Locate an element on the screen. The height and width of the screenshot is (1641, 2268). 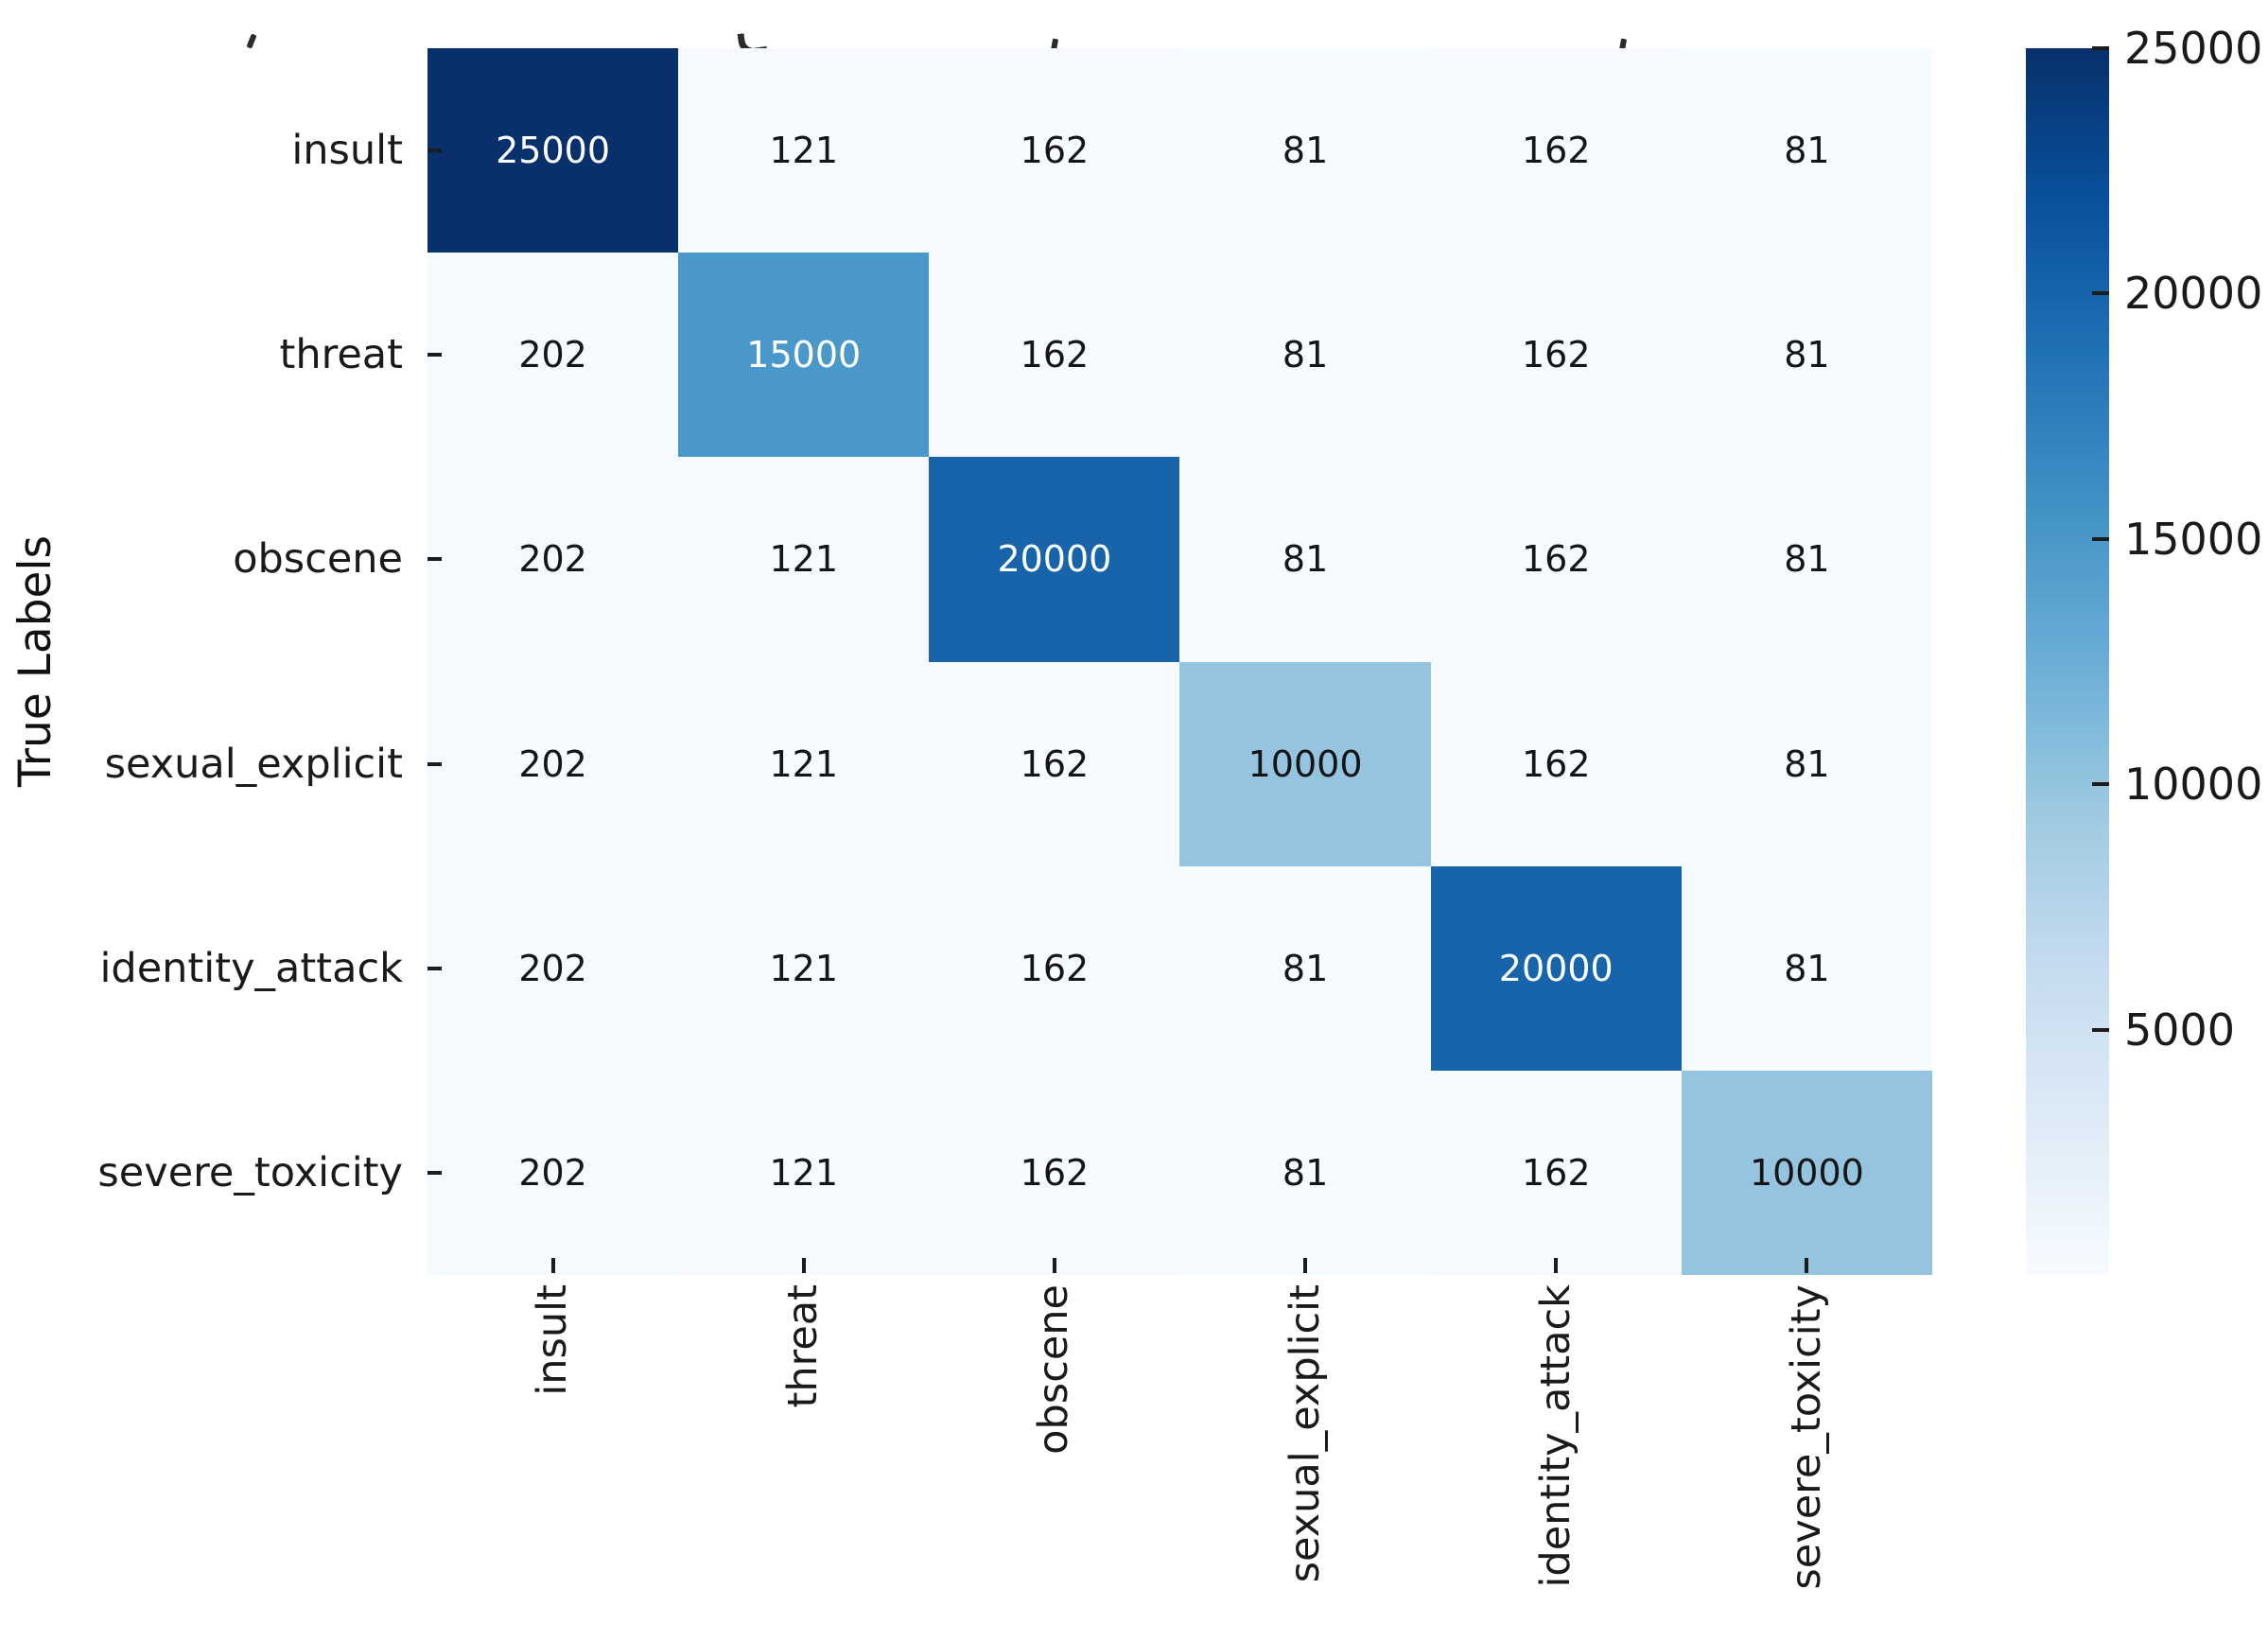
heatmap-cell-sexual_explicit-obscene: 162 is located at coordinates (1054, 763).